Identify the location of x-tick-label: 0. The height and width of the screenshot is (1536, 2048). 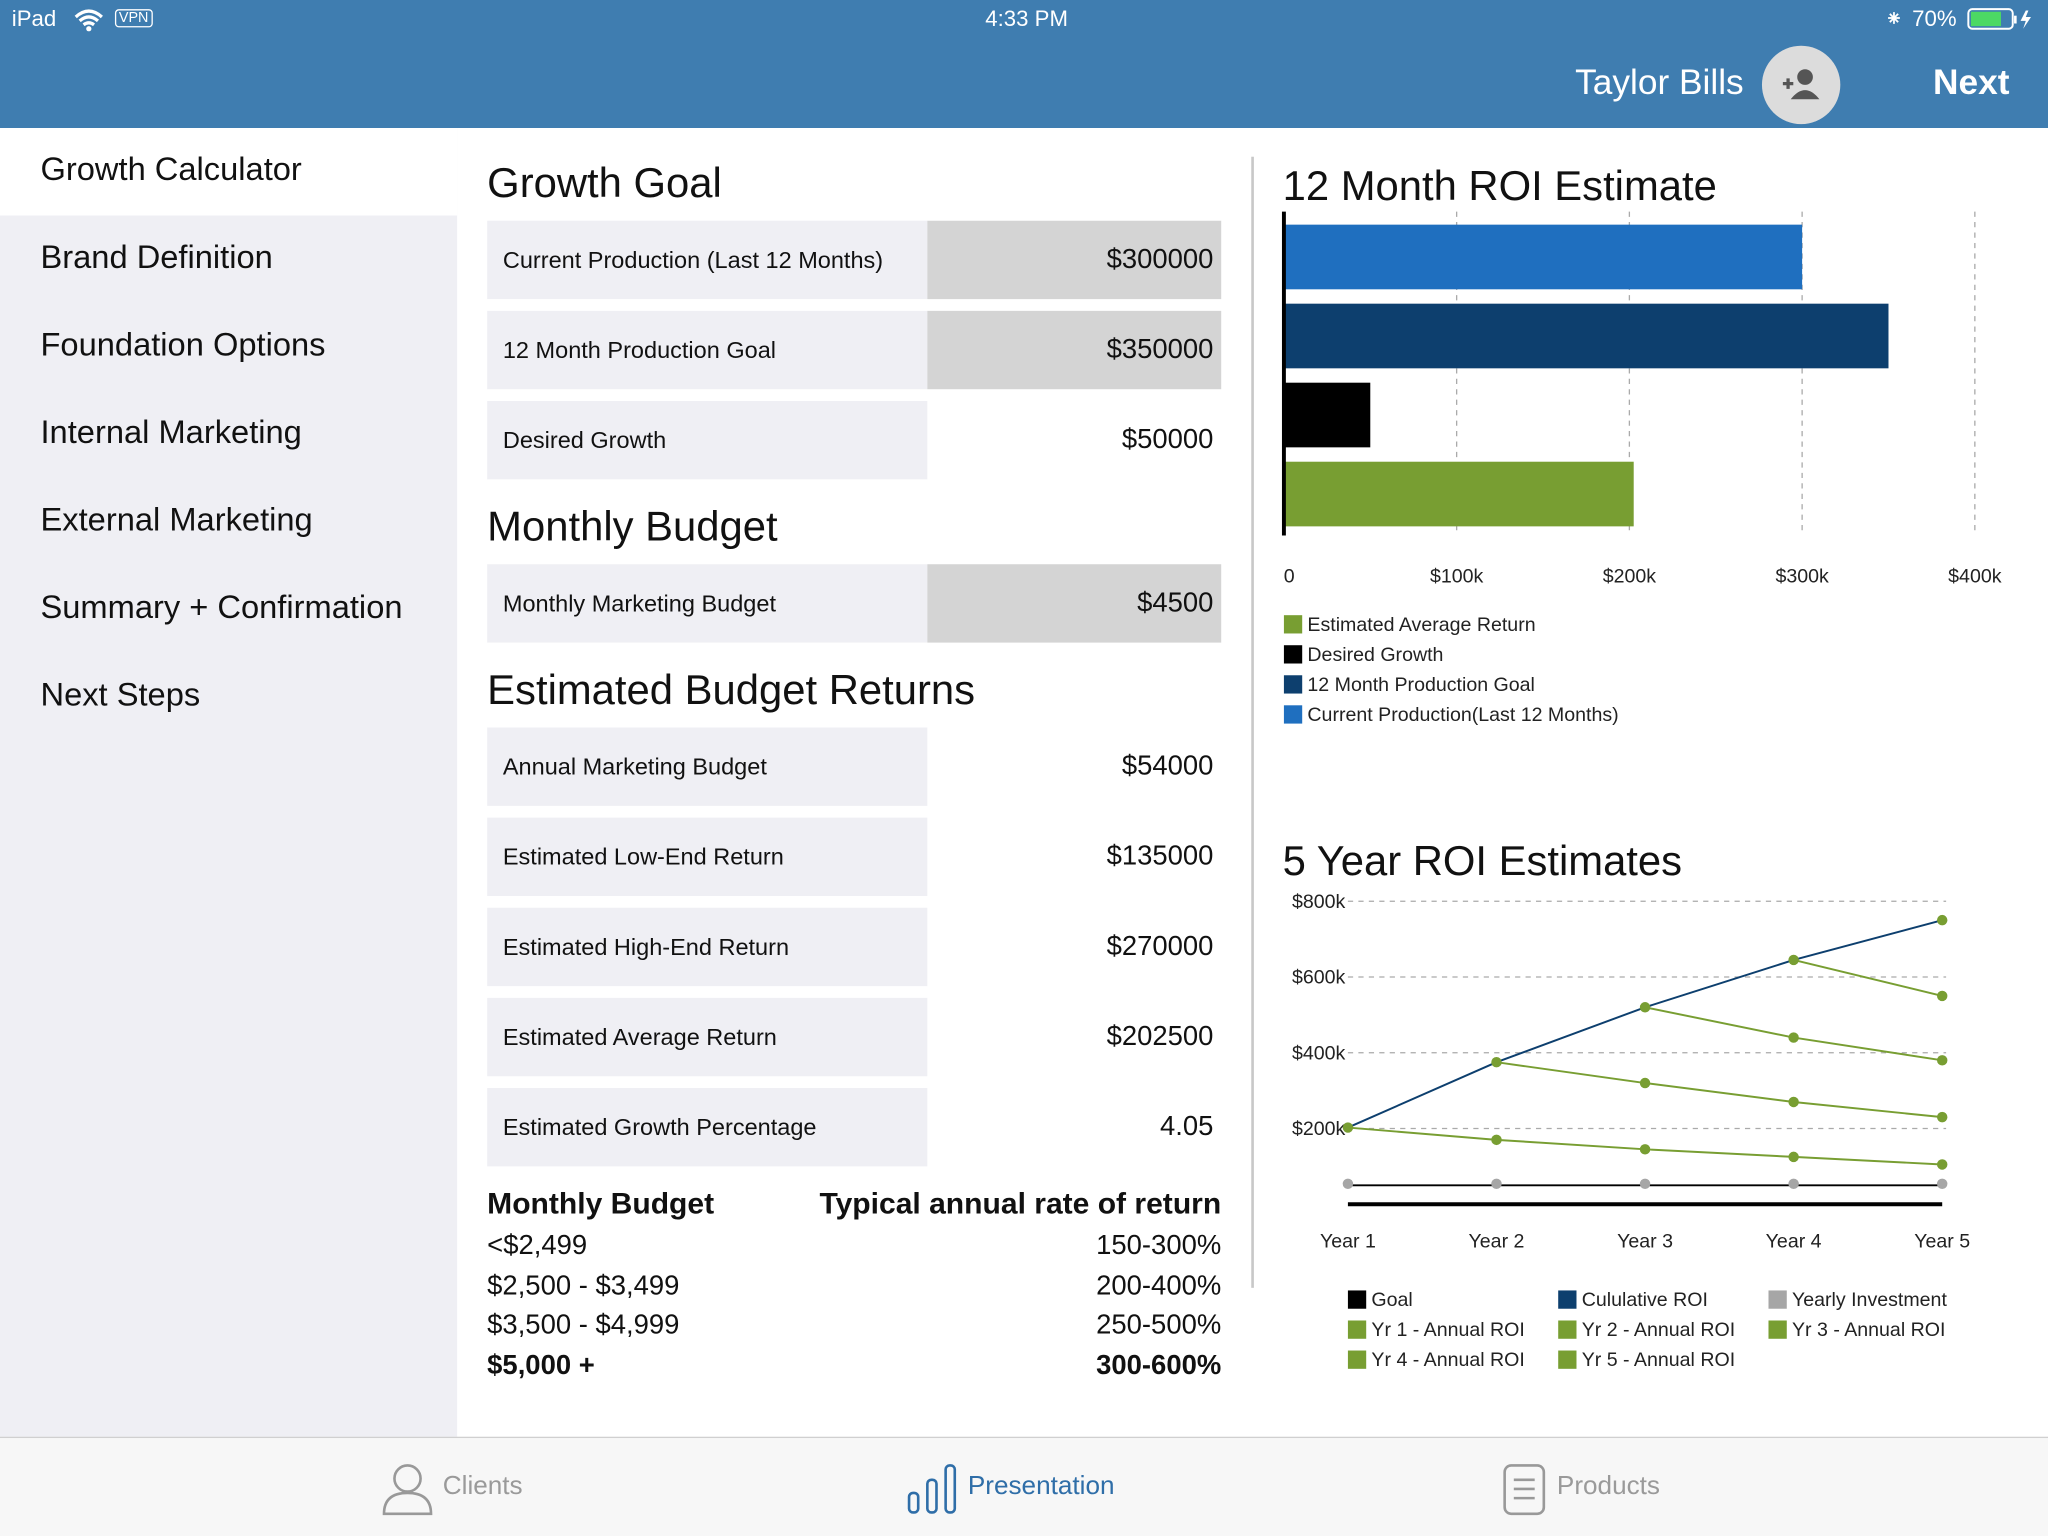
(1289, 577).